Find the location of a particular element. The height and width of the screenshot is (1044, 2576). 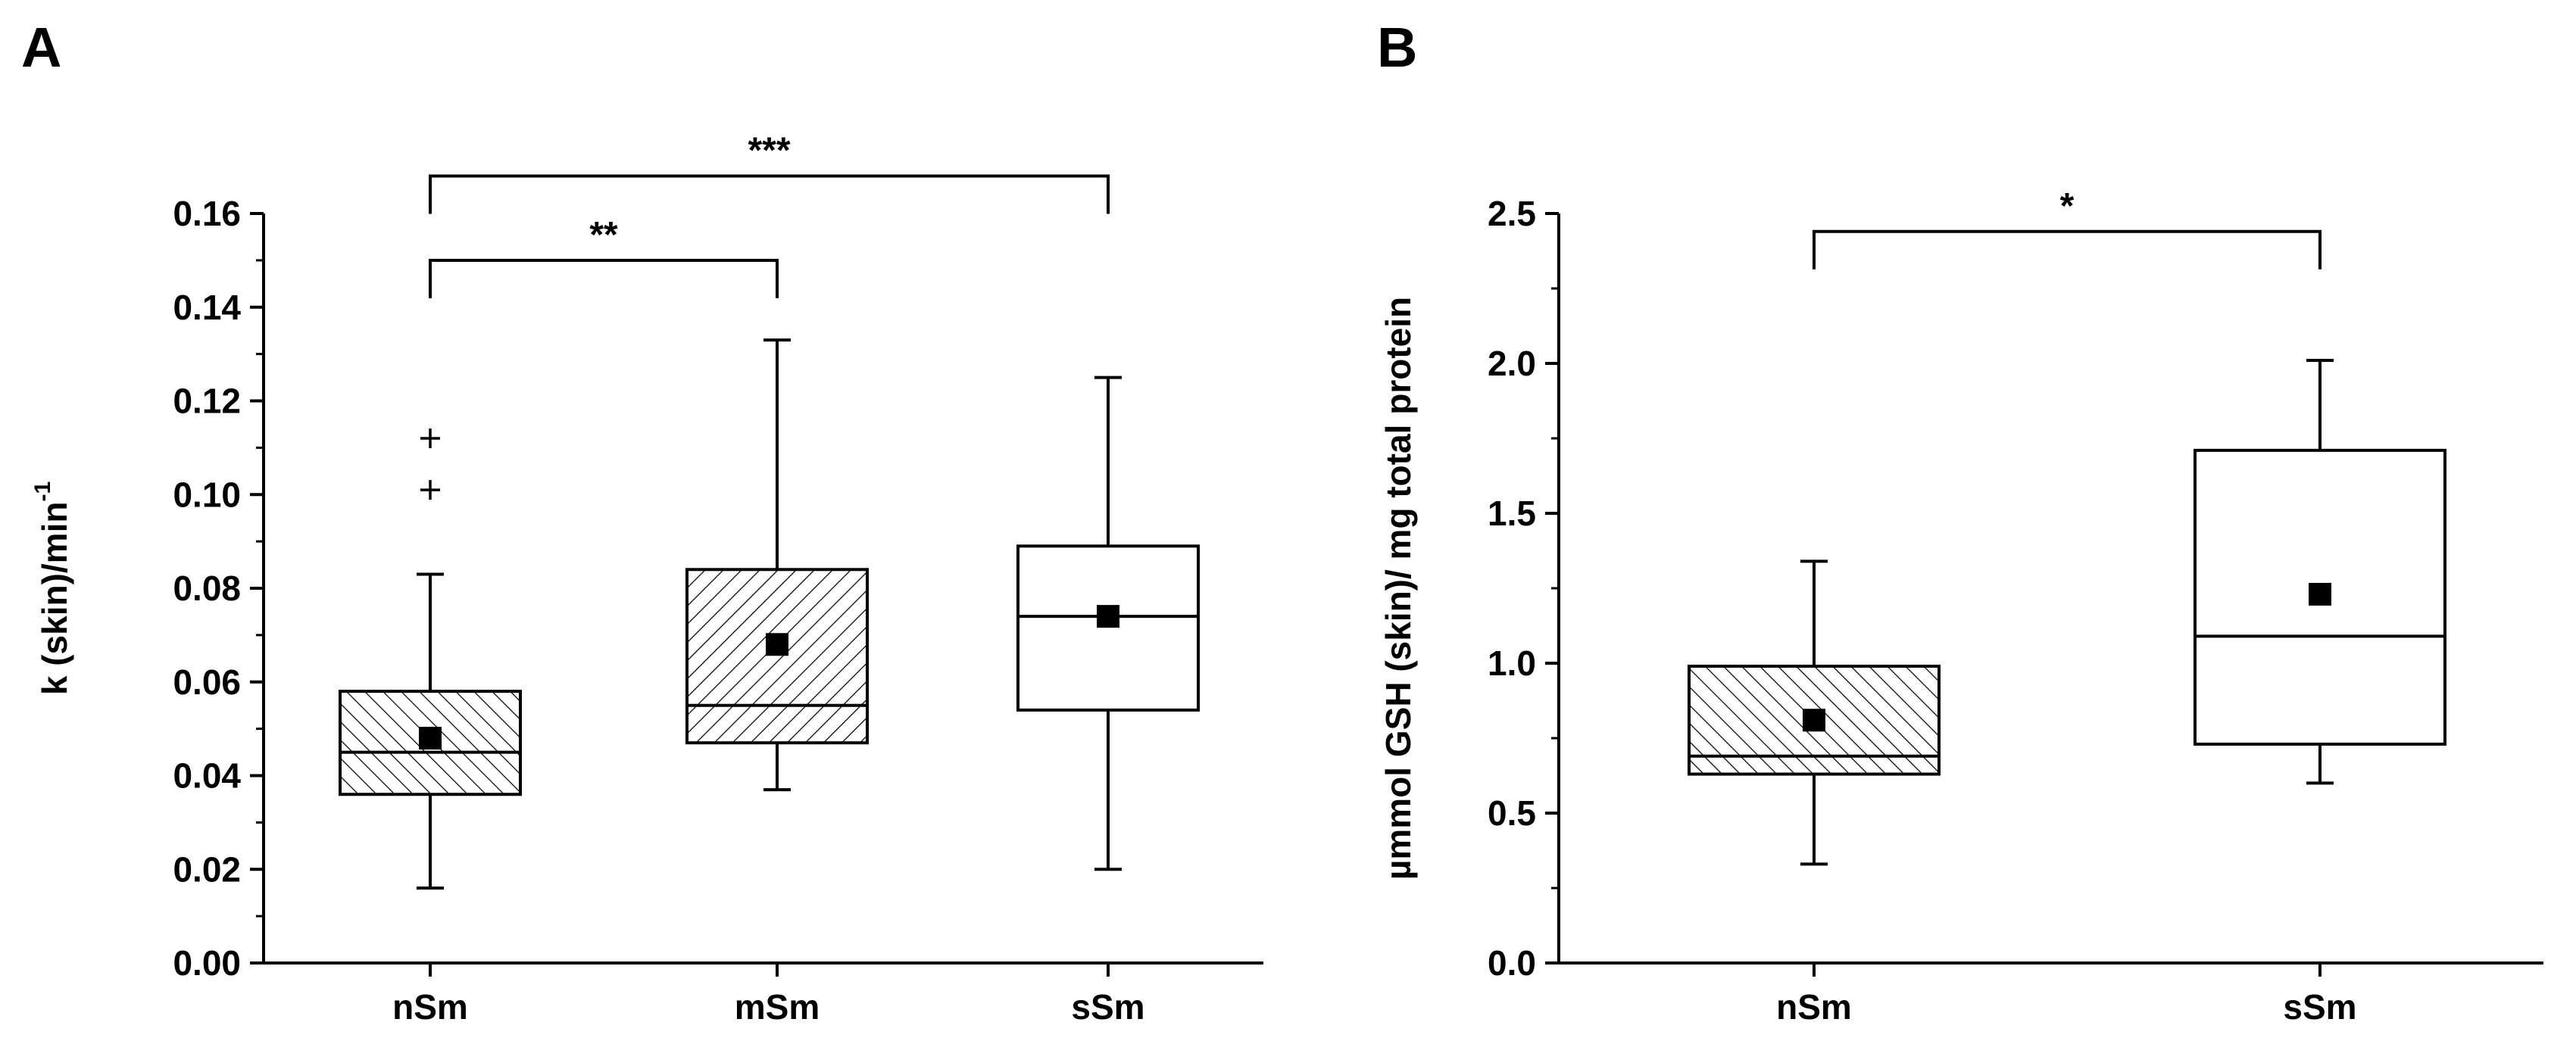

y-axis-title-superscript: -1 is located at coordinates (43, 491).